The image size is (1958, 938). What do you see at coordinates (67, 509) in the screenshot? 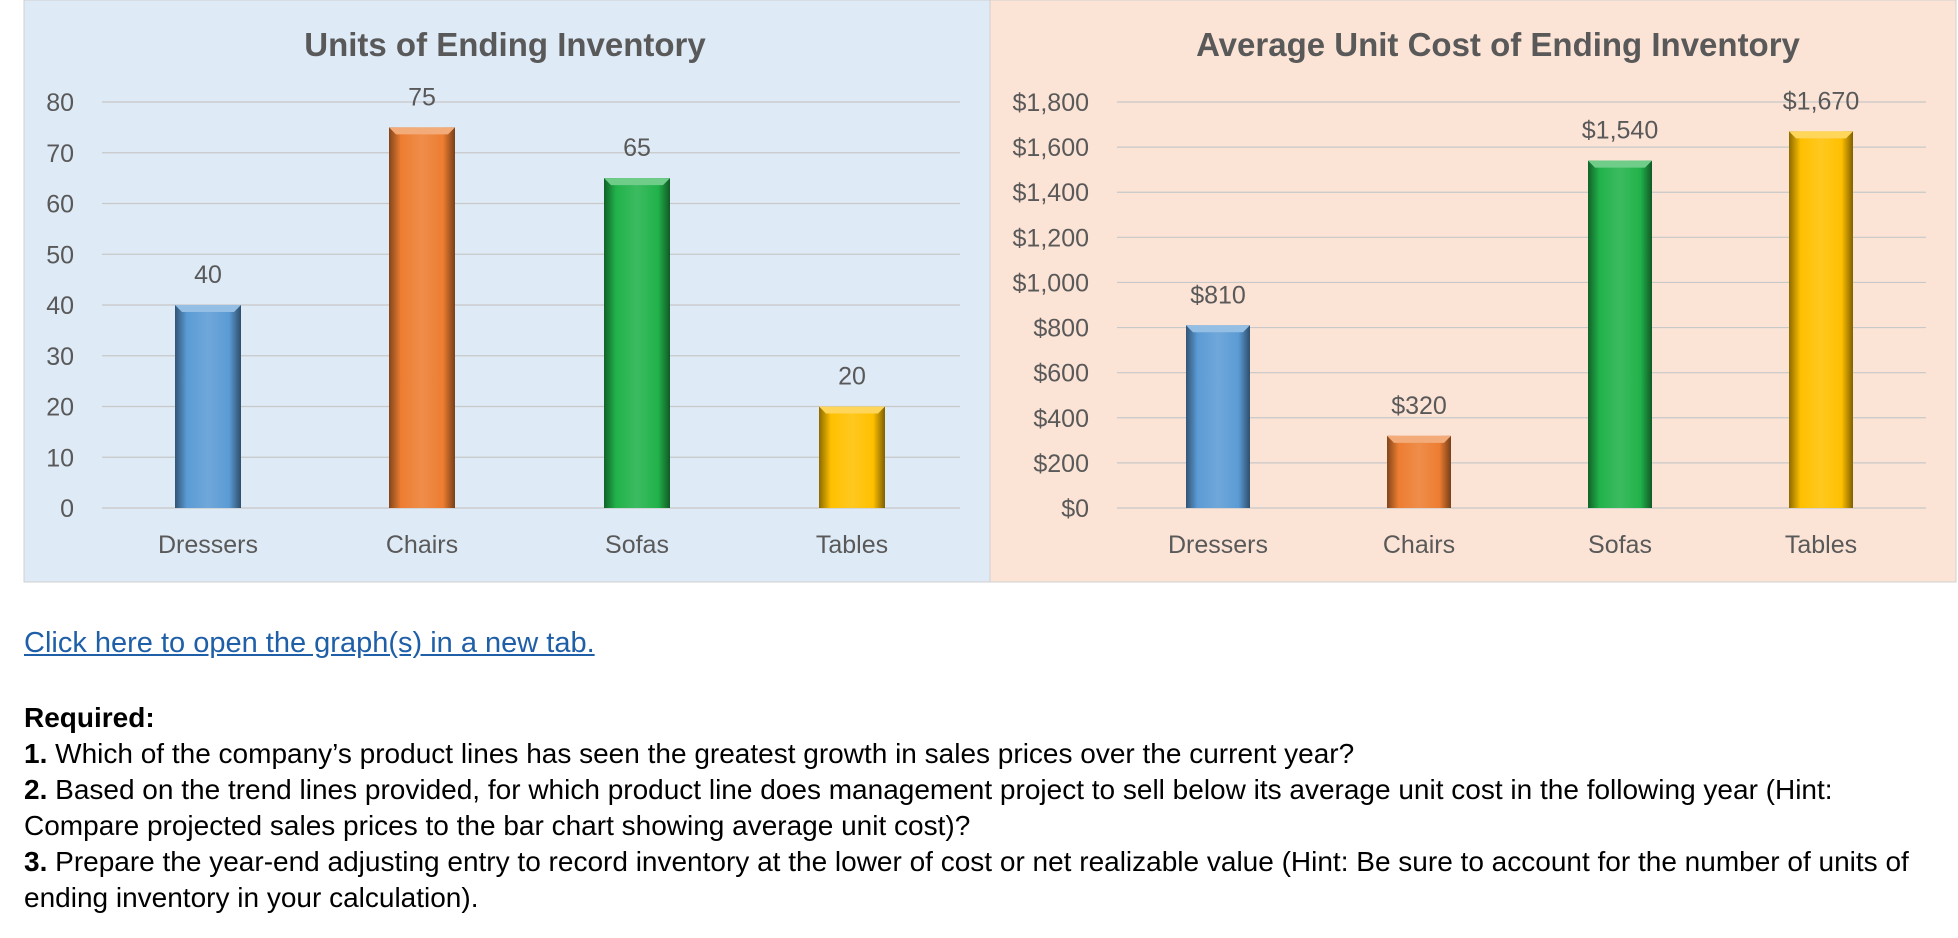
I see `y-tick-label: 0` at bounding box center [67, 509].